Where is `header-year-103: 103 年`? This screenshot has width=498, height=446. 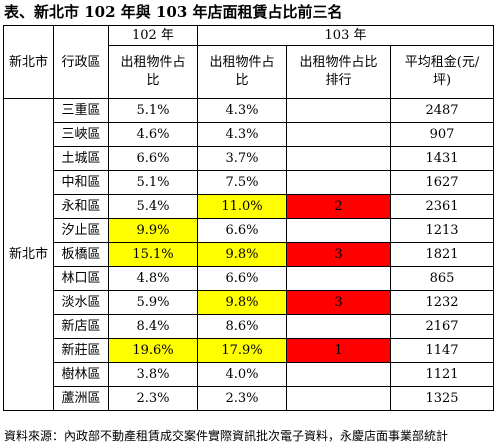 header-year-103: 103 年 is located at coordinates (345, 35).